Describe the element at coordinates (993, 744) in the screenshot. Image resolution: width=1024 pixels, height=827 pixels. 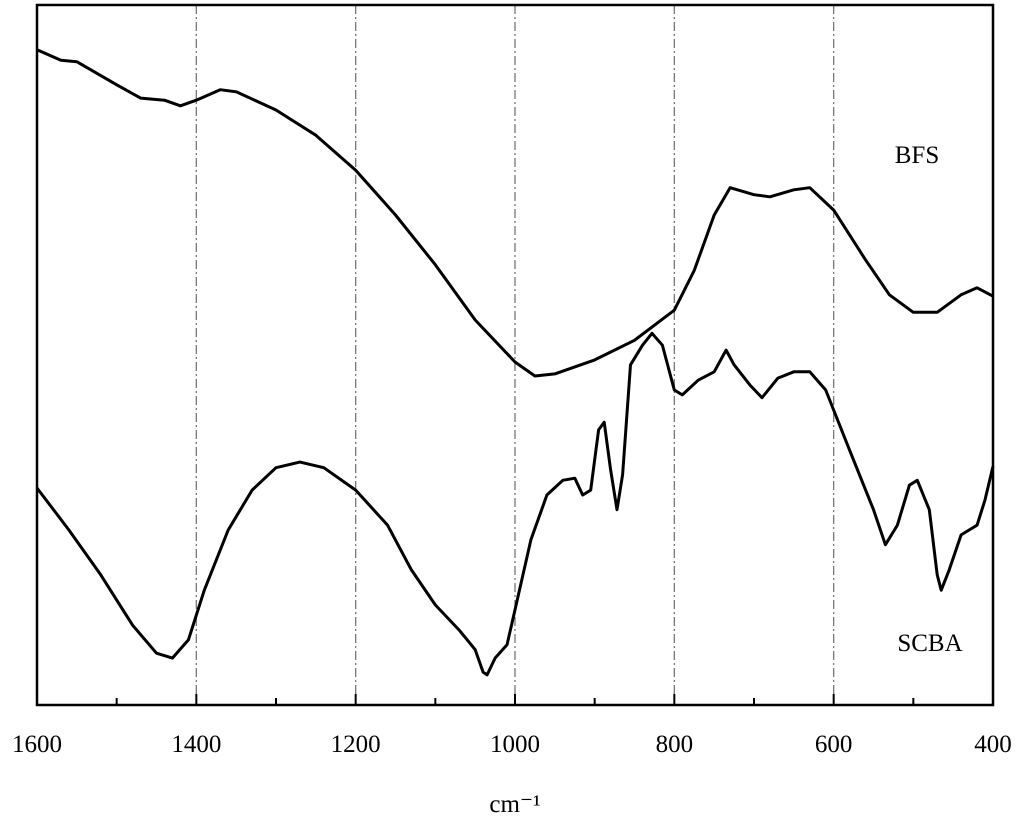
I see `x-tick-label: 400` at that location.